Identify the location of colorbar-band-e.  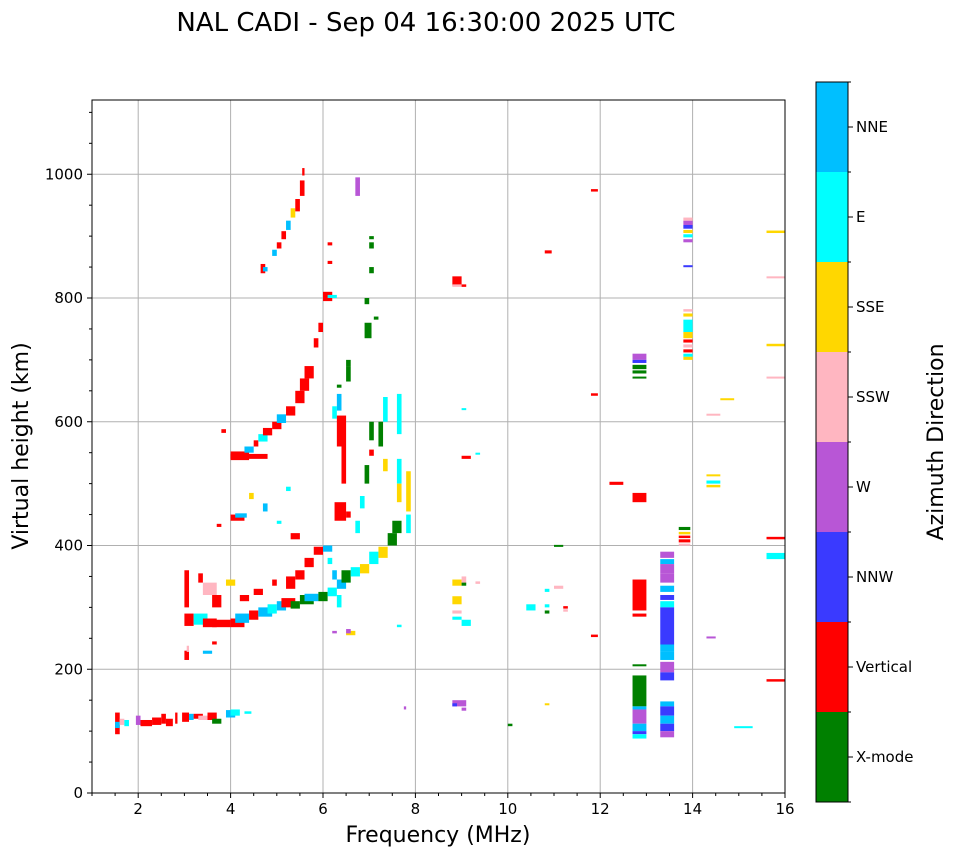
(832, 217).